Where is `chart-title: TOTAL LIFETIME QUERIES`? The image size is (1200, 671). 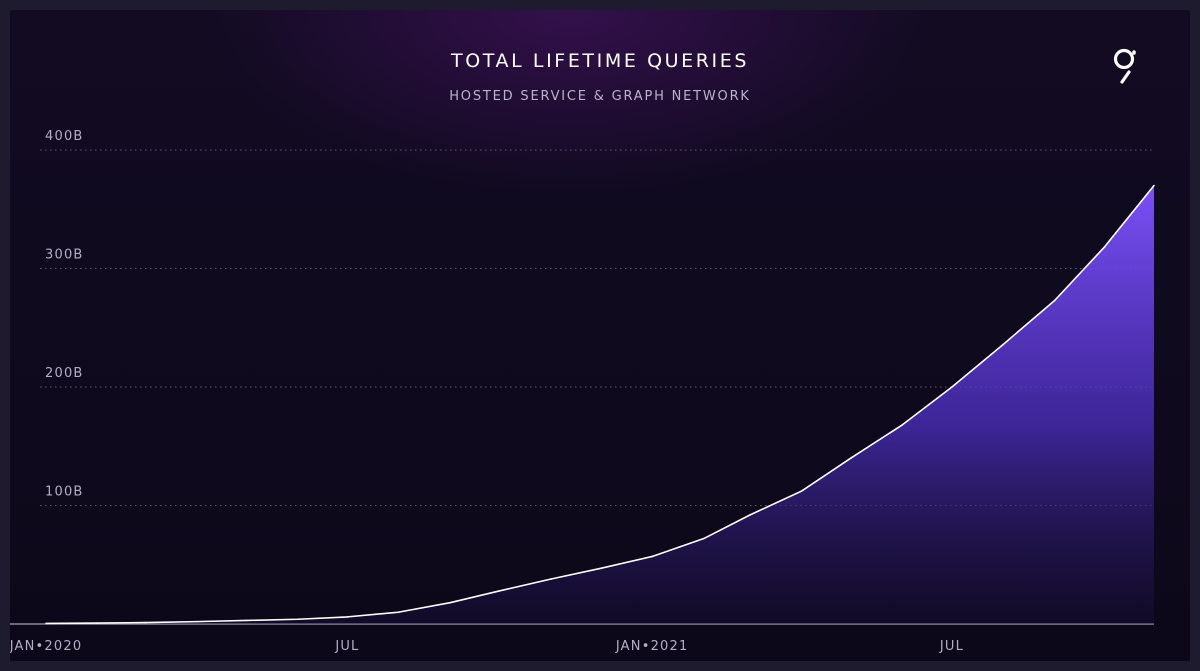 chart-title: TOTAL LIFETIME QUERIES is located at coordinates (599, 61).